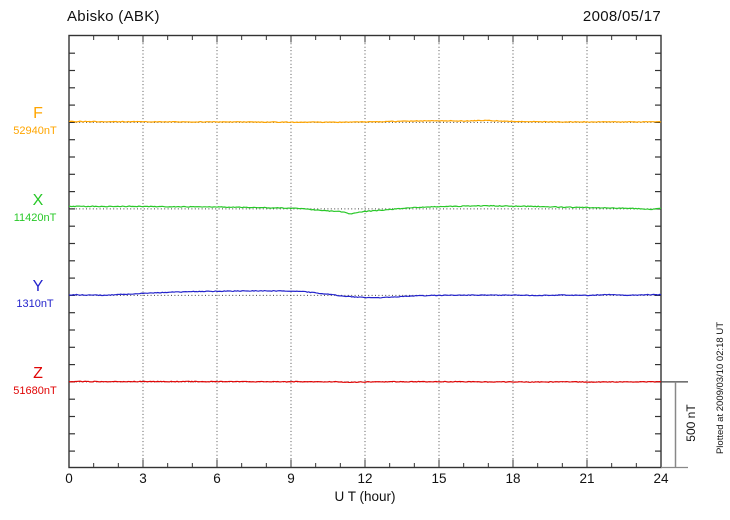 This screenshot has height=520, width=730. I want to click on x-tick-label-12: 12, so click(365, 478).